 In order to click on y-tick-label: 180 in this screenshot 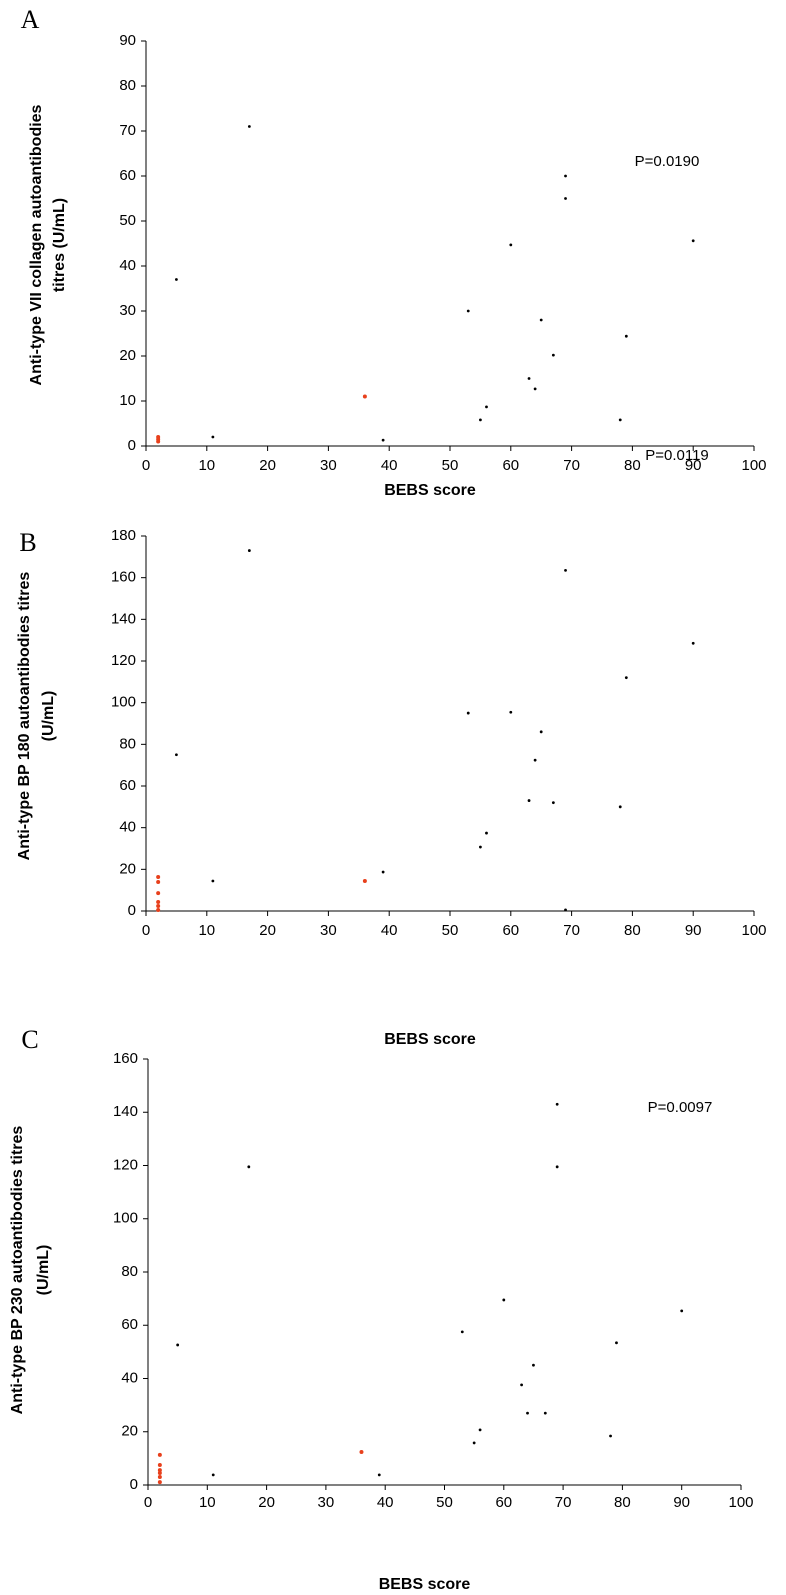, I will do `click(123, 535)`.